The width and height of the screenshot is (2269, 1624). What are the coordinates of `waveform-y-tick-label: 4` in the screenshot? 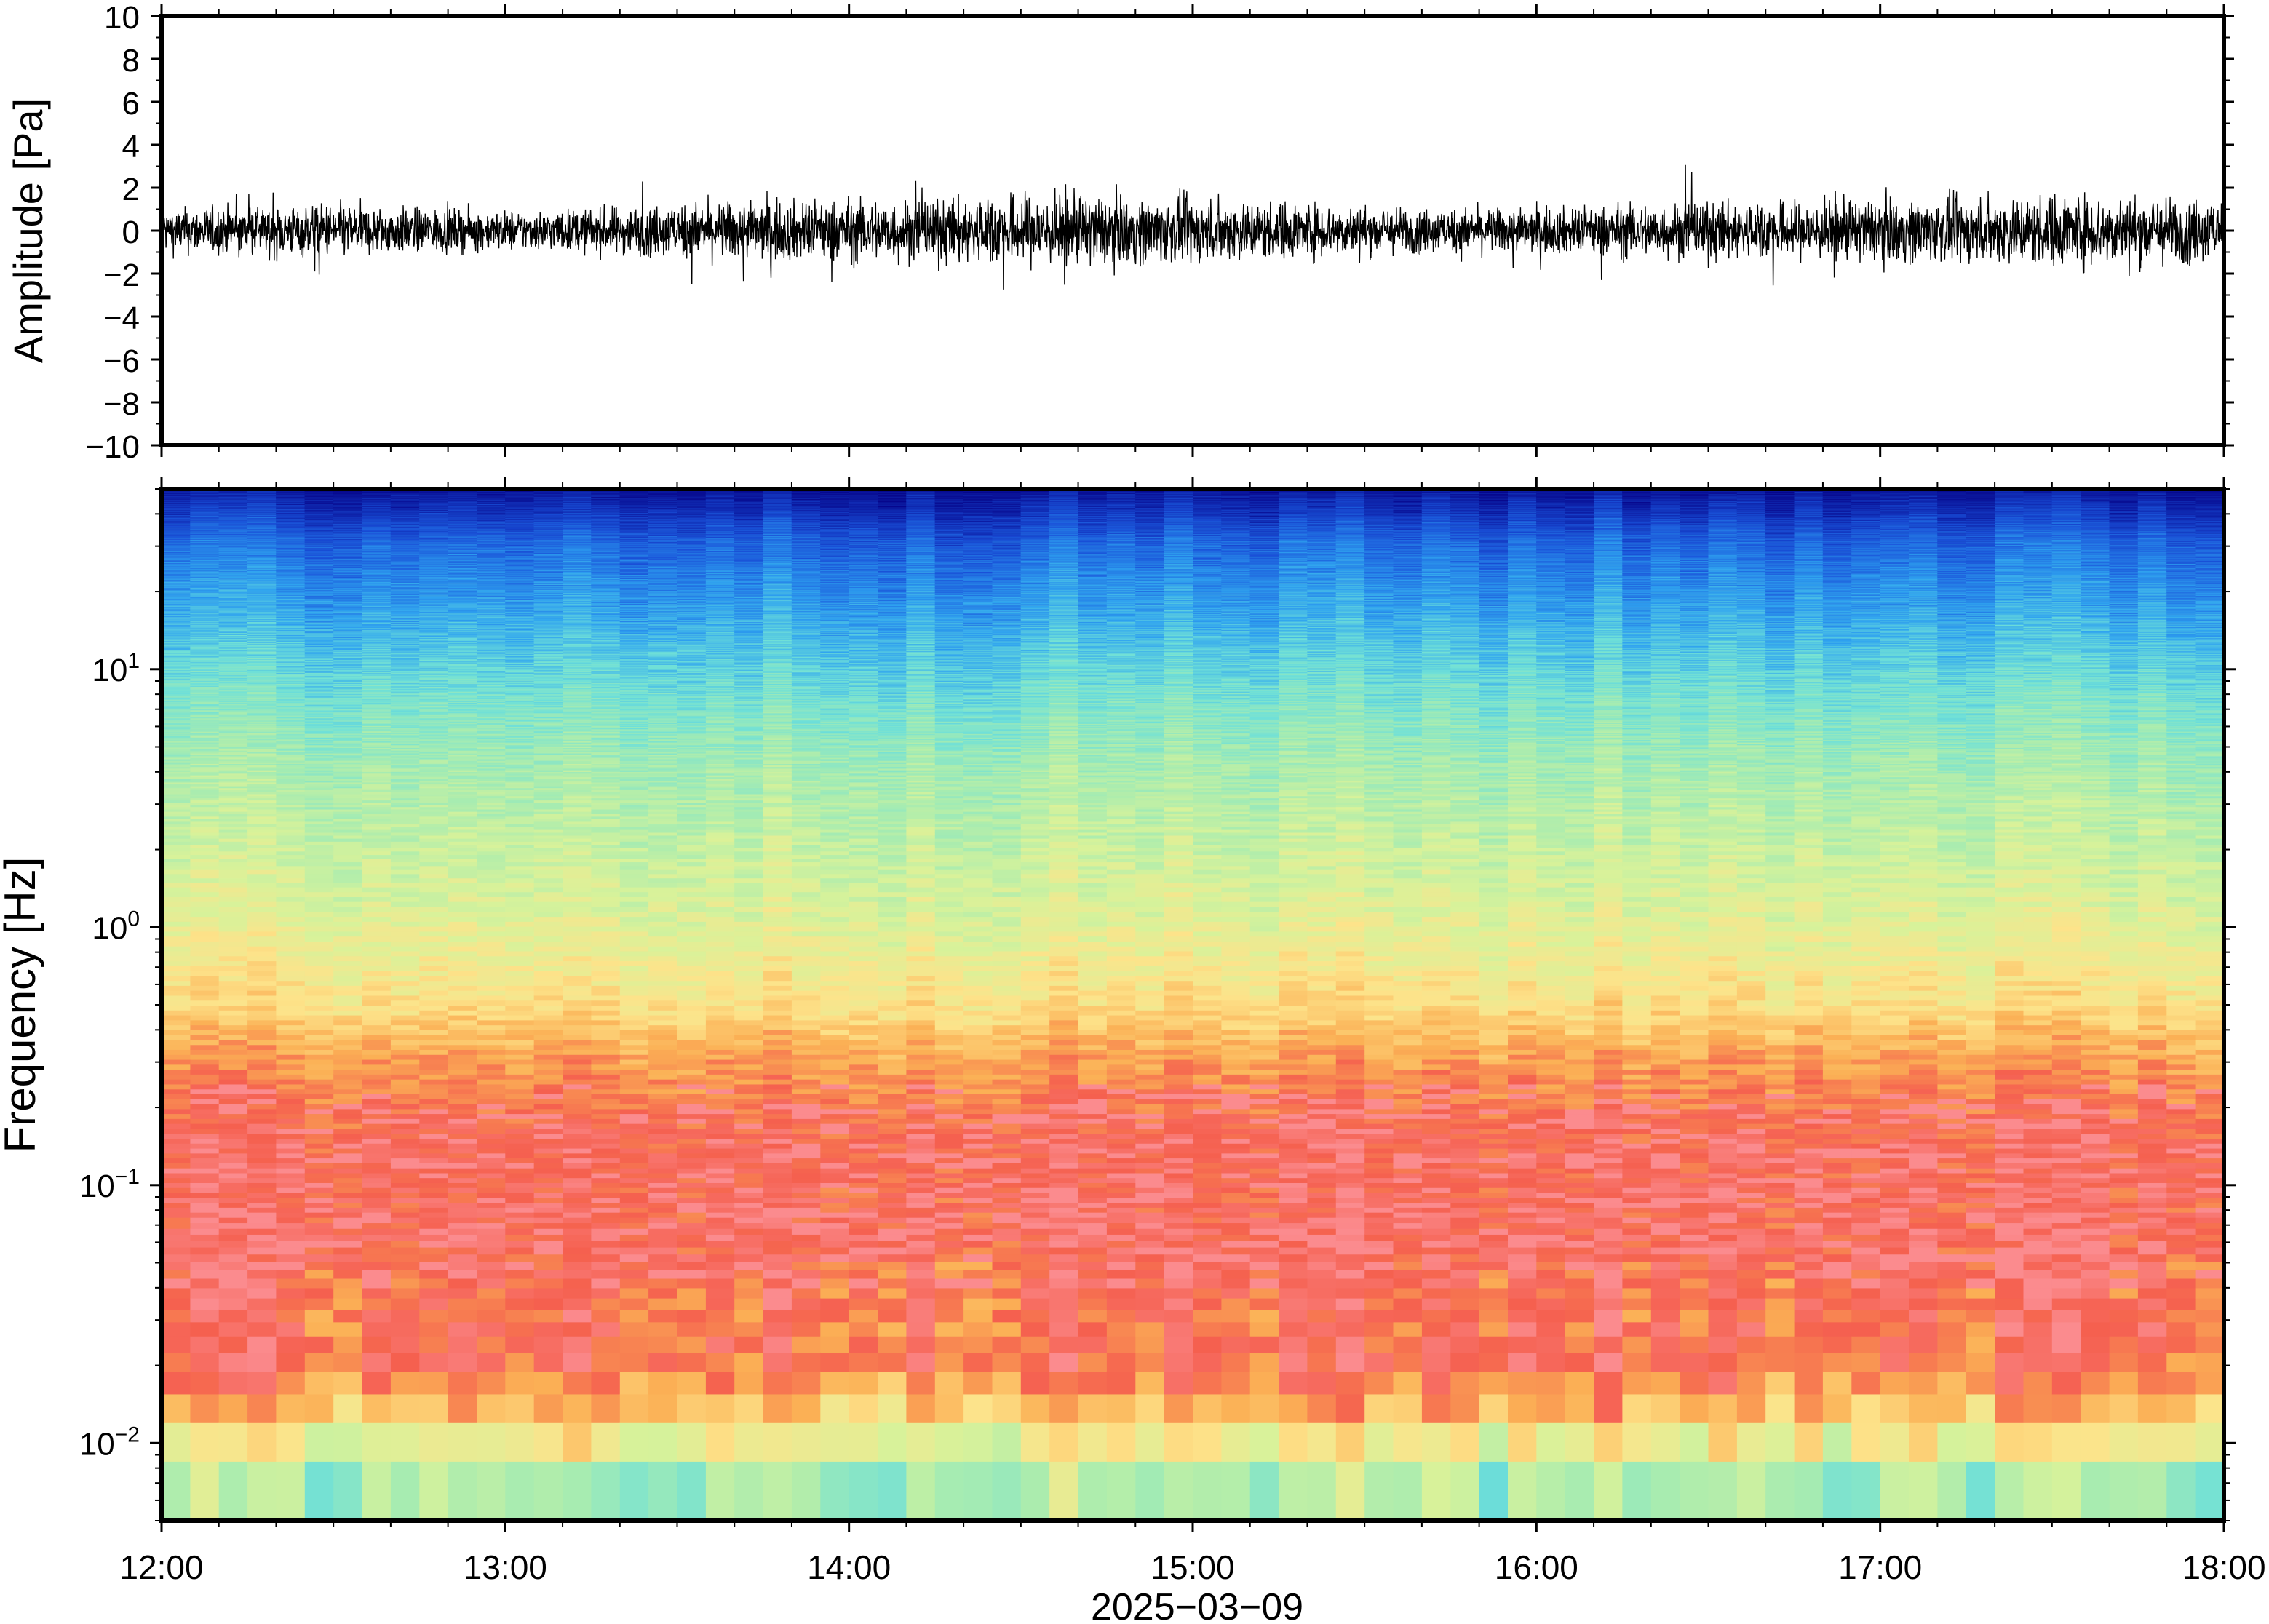 It's located at (131, 146).